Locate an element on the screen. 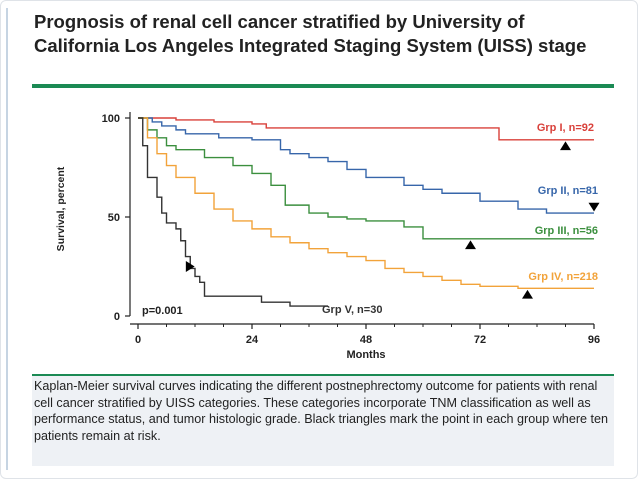 This screenshot has height=479, width=638. x-tick-label: 48 is located at coordinates (366, 340).